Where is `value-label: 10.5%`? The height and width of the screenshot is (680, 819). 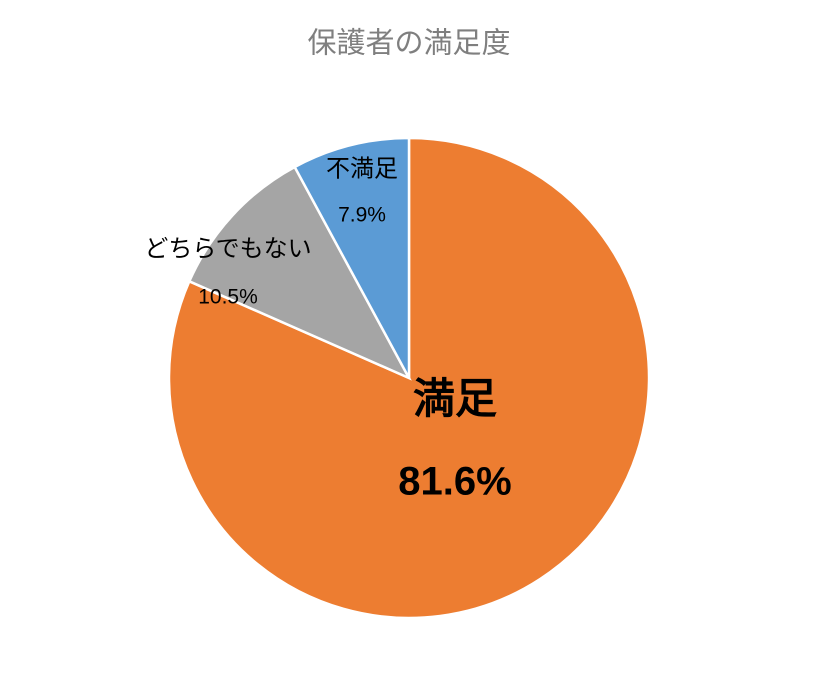
value-label: 10.5% is located at coordinates (228, 297).